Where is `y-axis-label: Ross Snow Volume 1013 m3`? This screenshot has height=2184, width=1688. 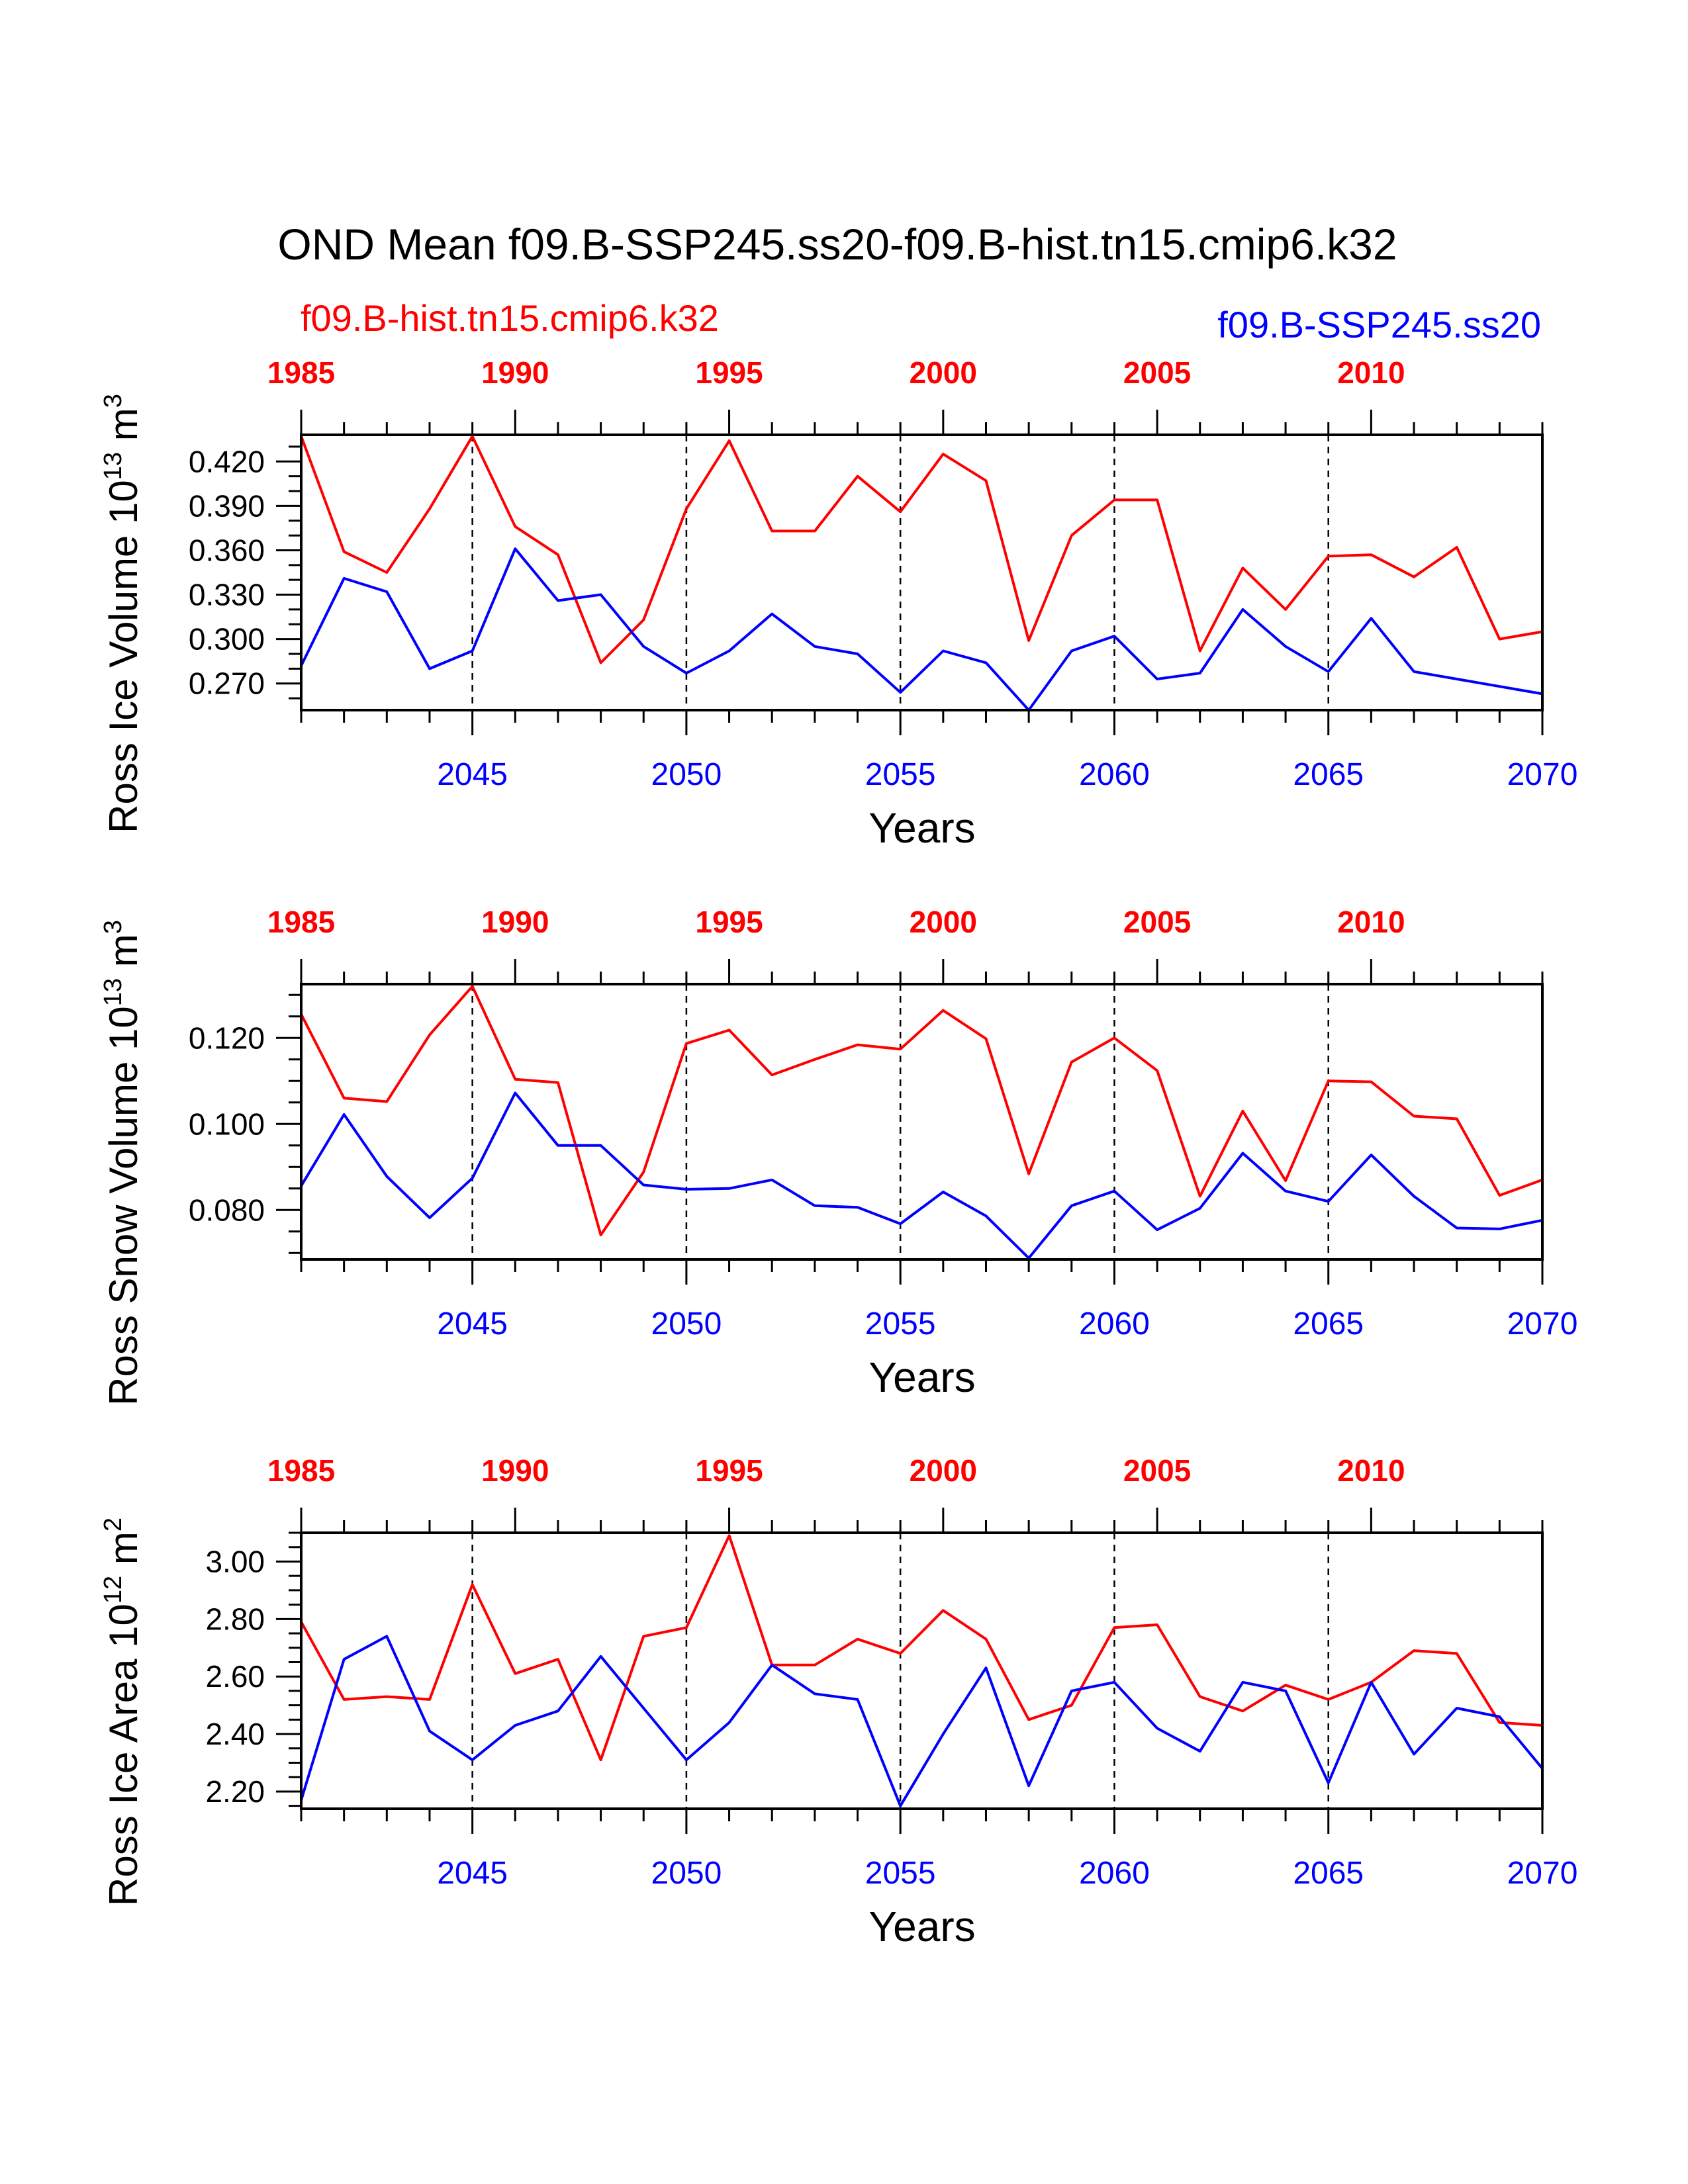
y-axis-label: Ross Snow Volume 1013 m3 is located at coordinates (122, 1163).